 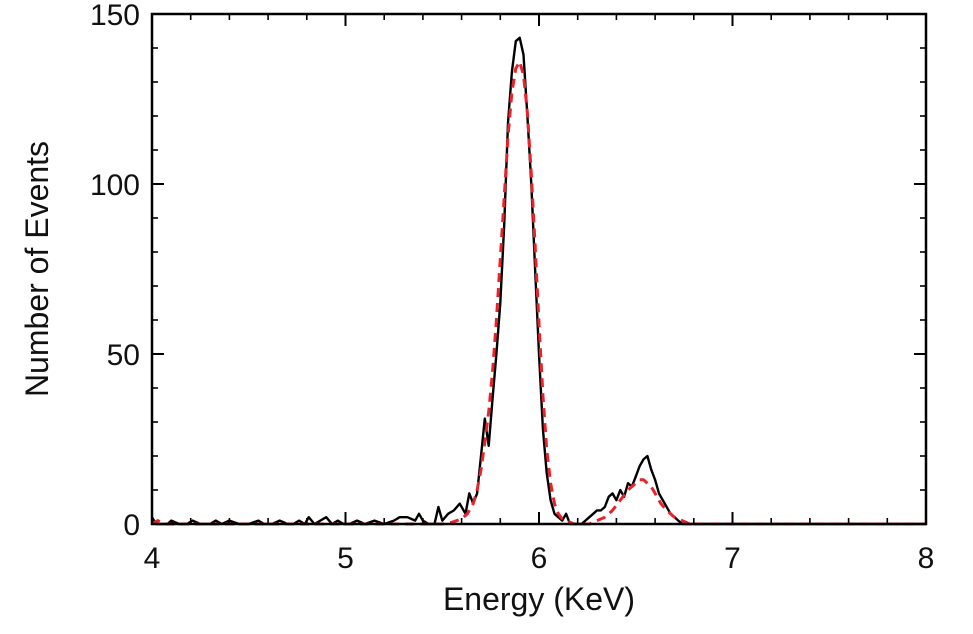 What do you see at coordinates (539, 599) in the screenshot?
I see `x-axis-title: Energy (KeV)` at bounding box center [539, 599].